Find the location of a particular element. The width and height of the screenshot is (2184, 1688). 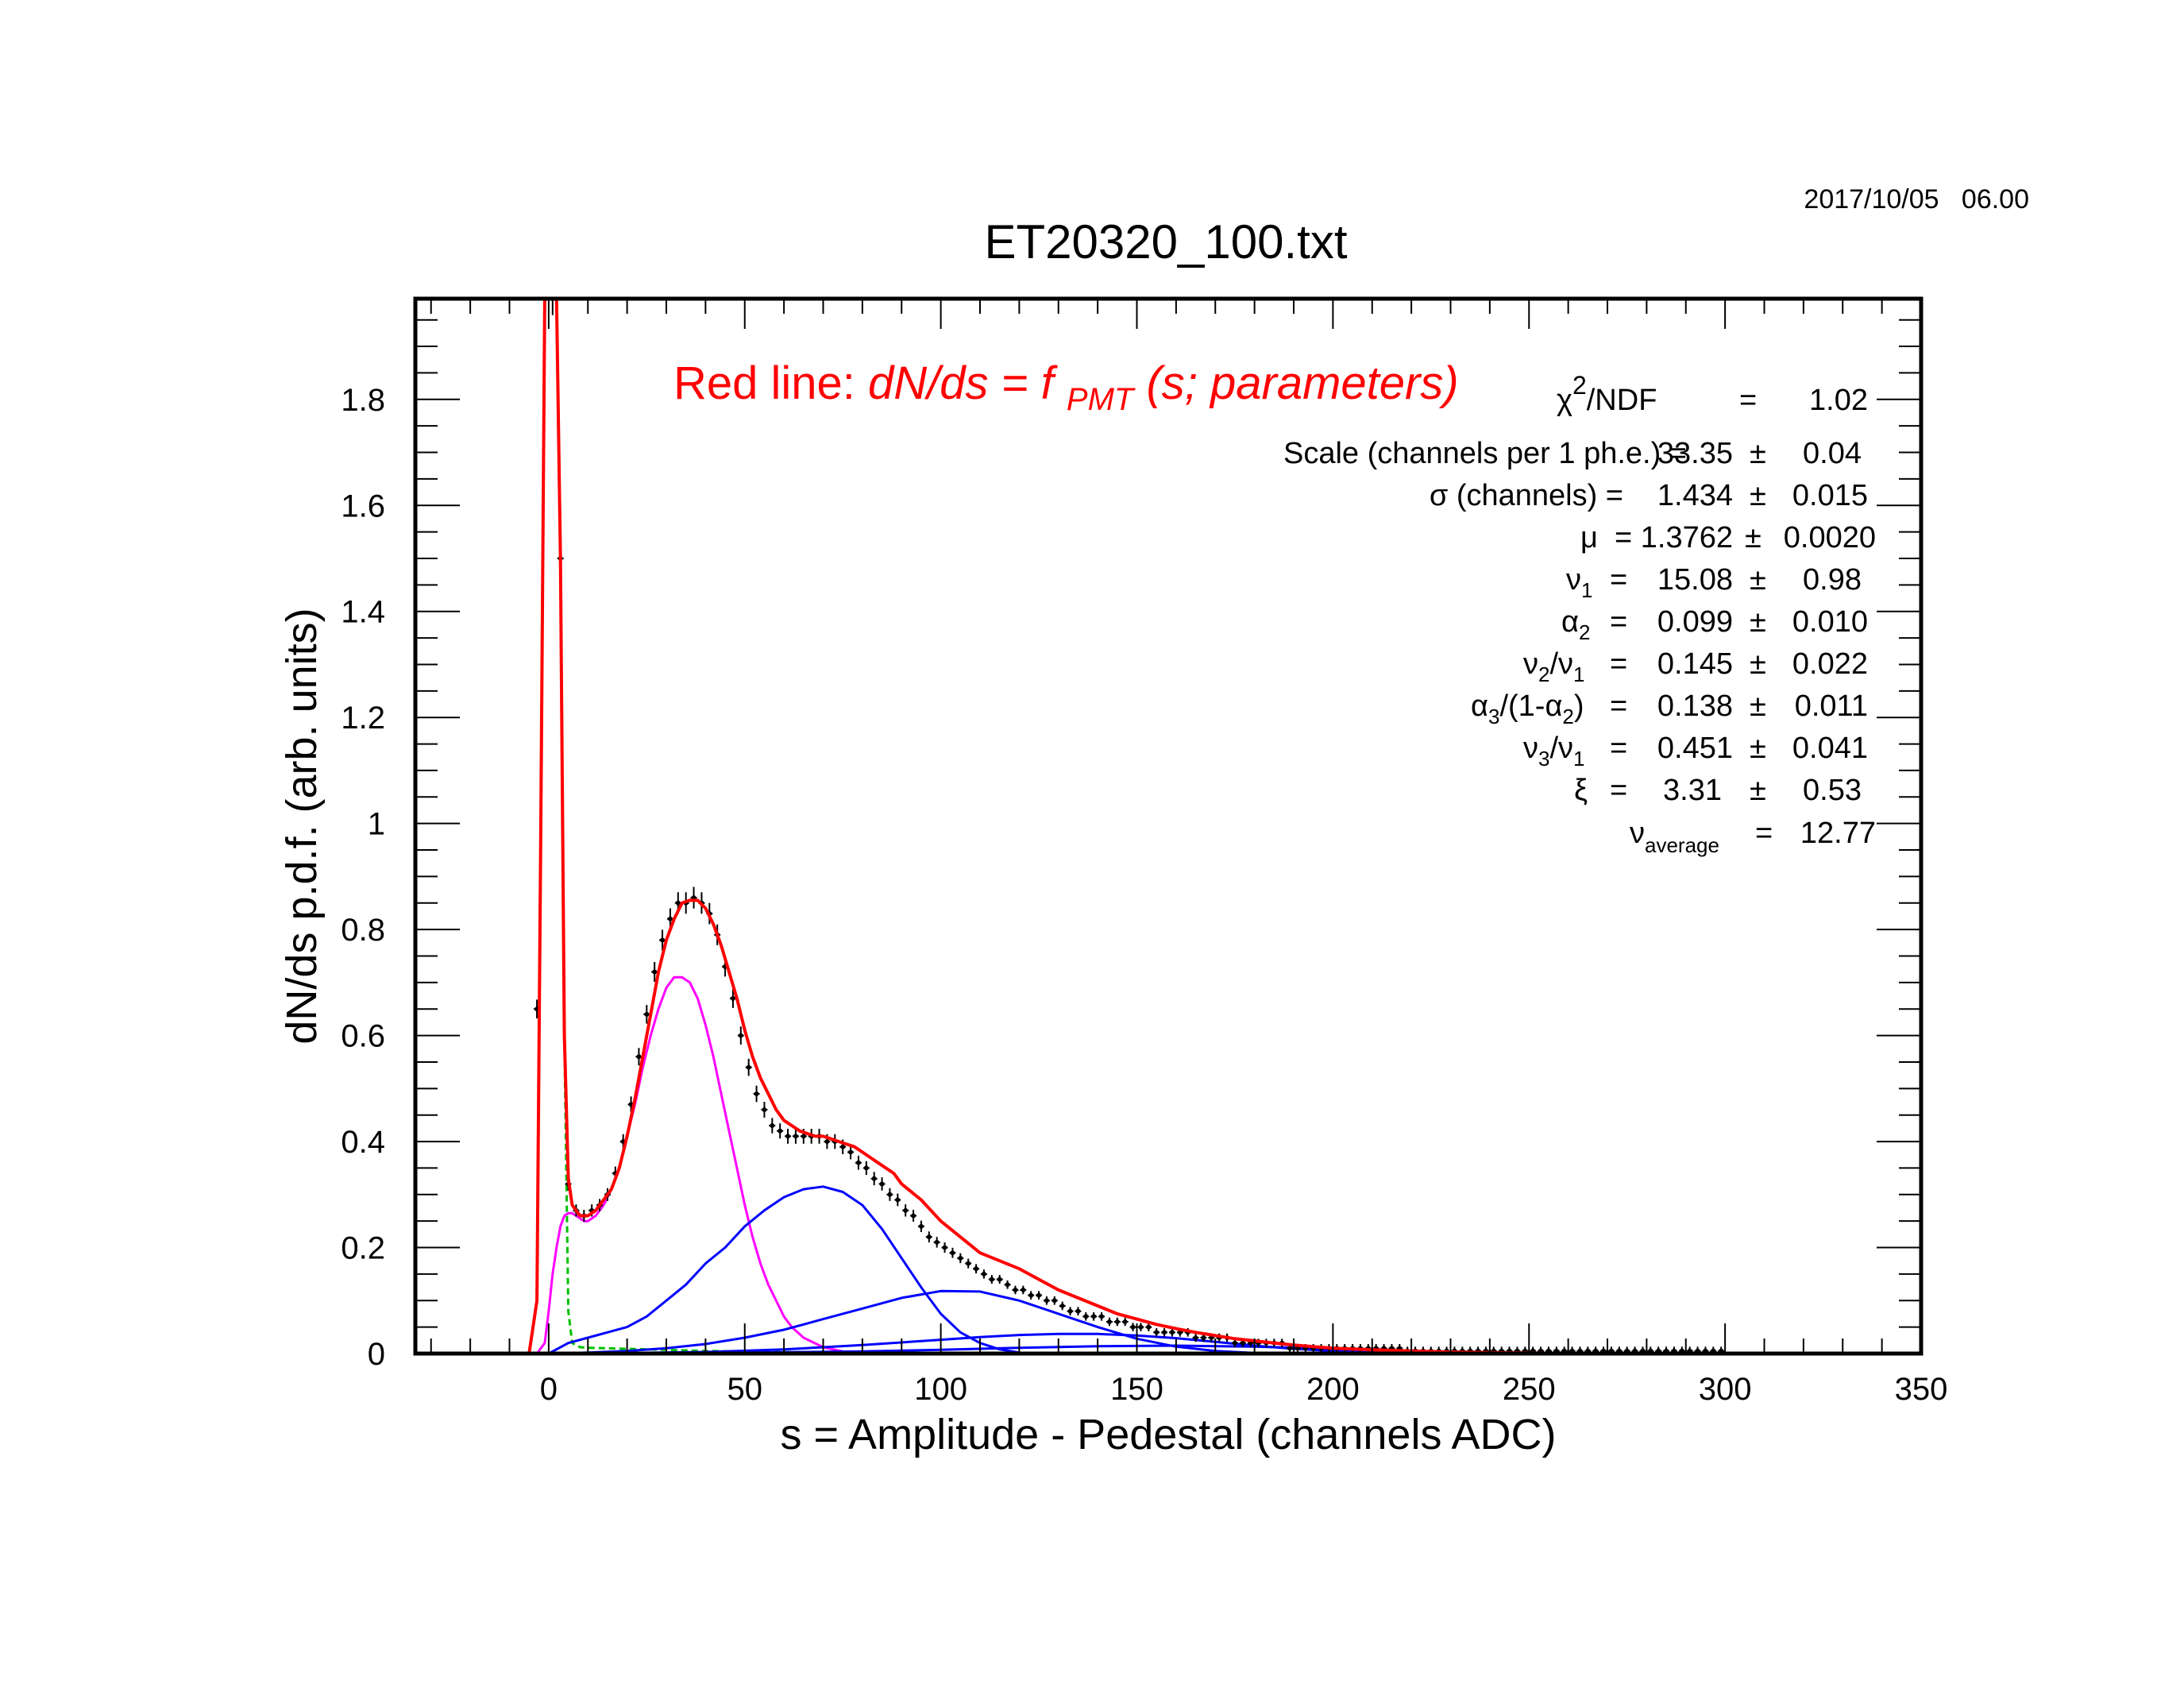

param-scale-value: 33.35 is located at coordinates (1695, 453).